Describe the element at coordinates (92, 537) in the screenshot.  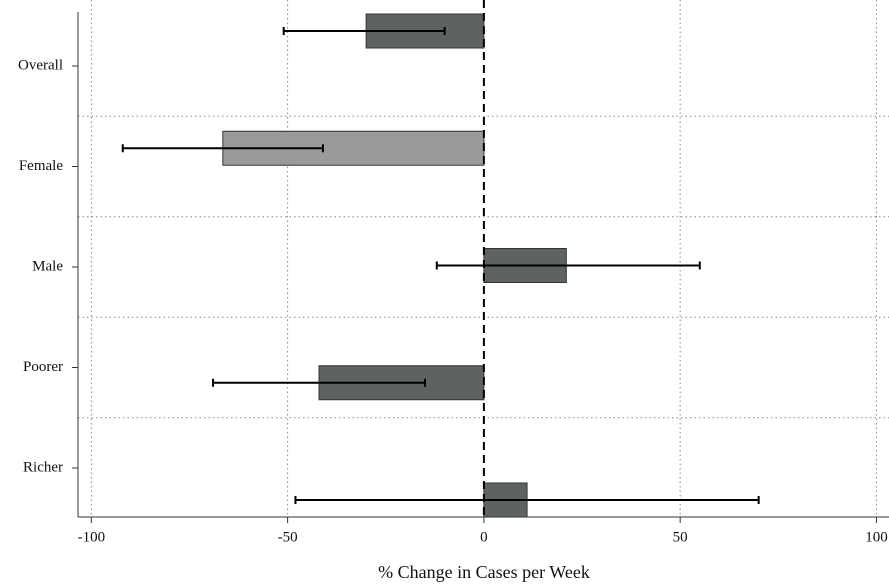
I see `x-tick-label: -100` at that location.